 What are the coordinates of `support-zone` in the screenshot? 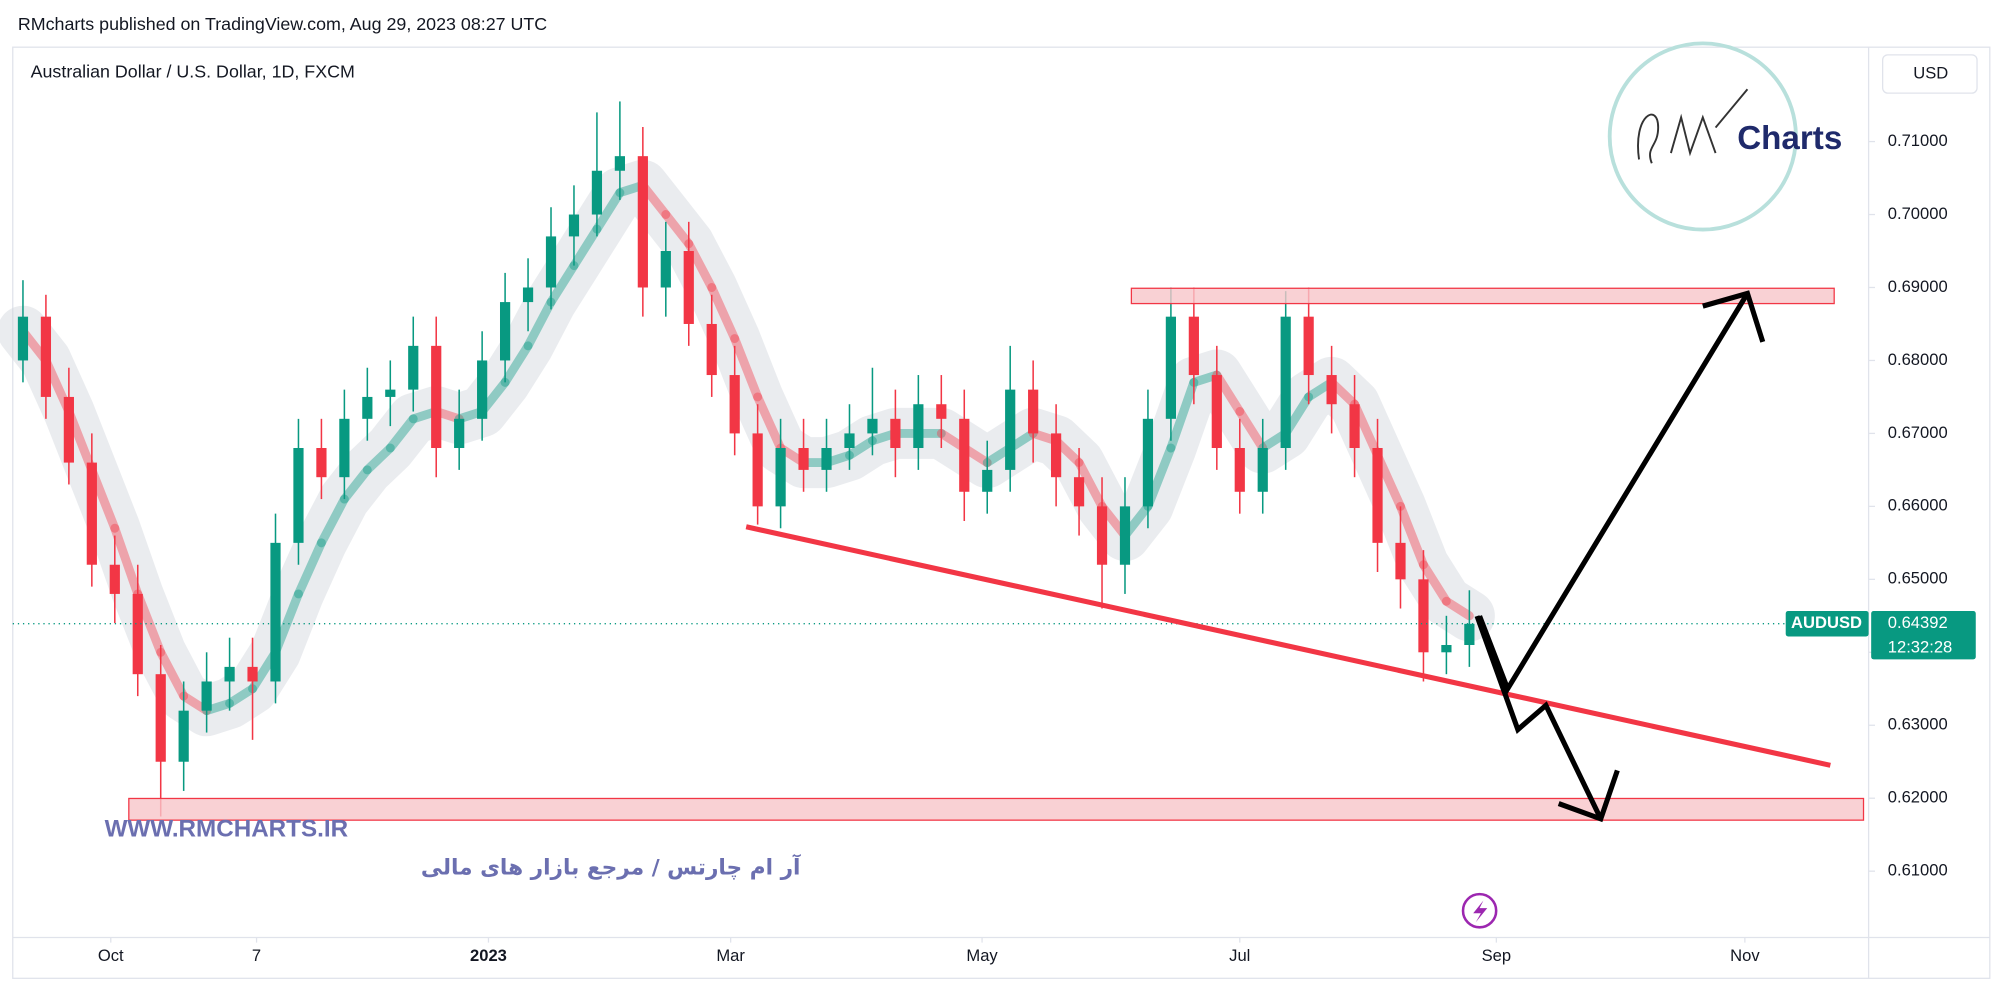 It's located at (996, 809).